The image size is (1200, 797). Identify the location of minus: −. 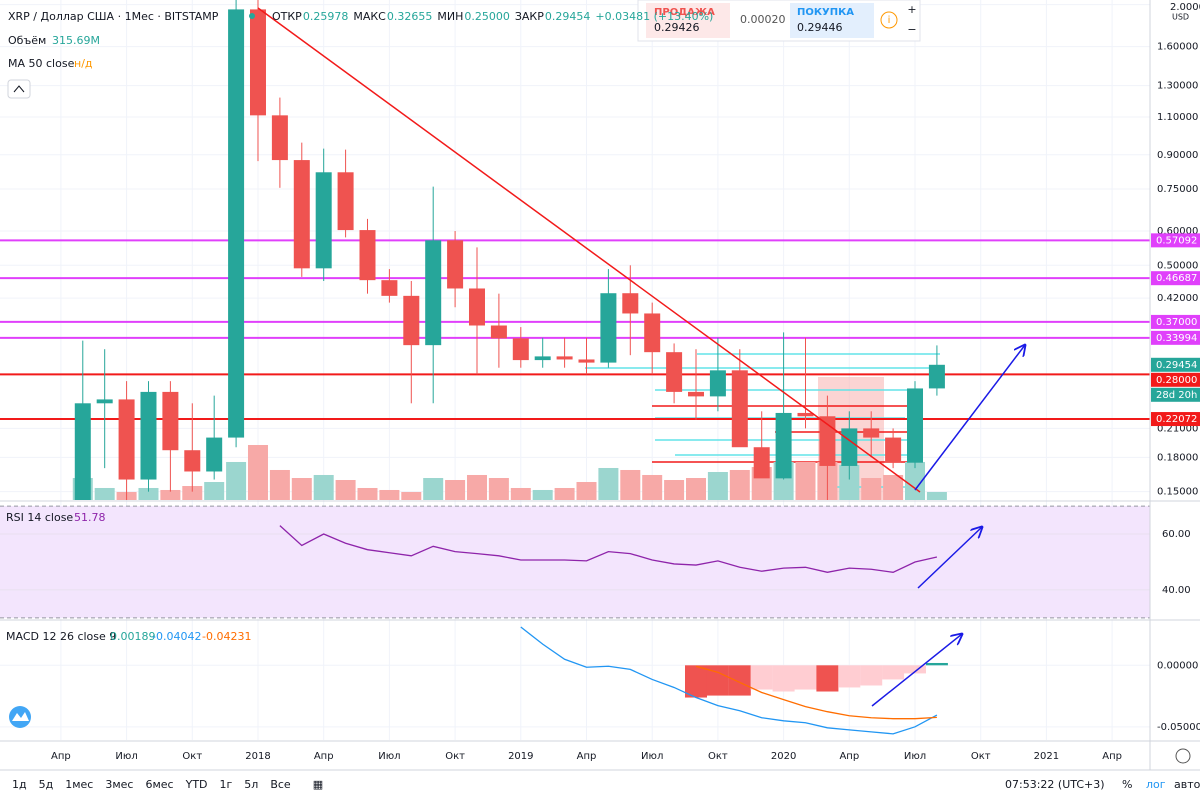
(911, 29).